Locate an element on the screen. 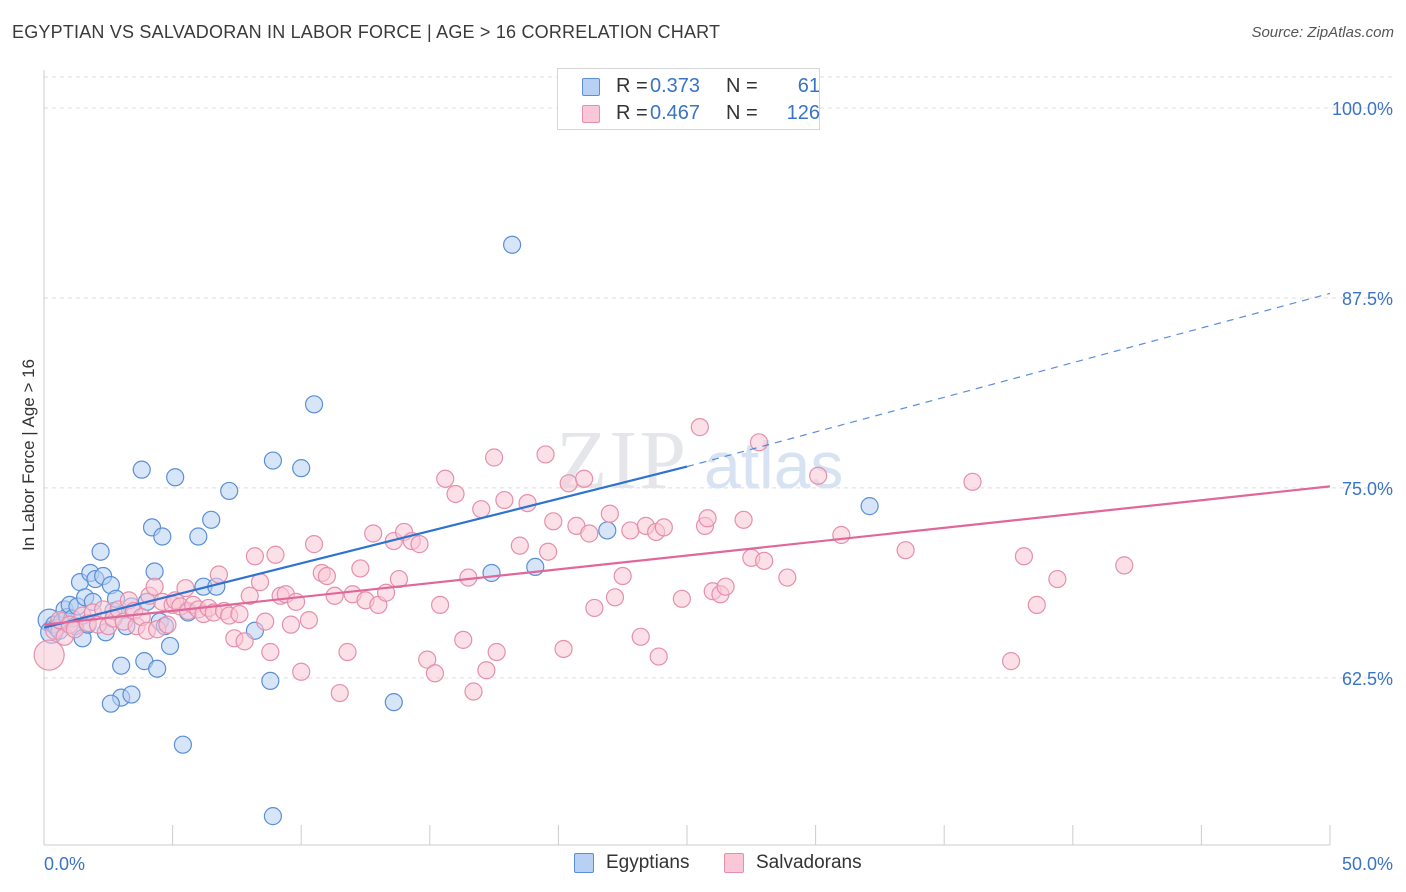 Image resolution: width=1406 pixels, height=892 pixels. x-tick-label-max: 50.0% is located at coordinates (1367, 864).